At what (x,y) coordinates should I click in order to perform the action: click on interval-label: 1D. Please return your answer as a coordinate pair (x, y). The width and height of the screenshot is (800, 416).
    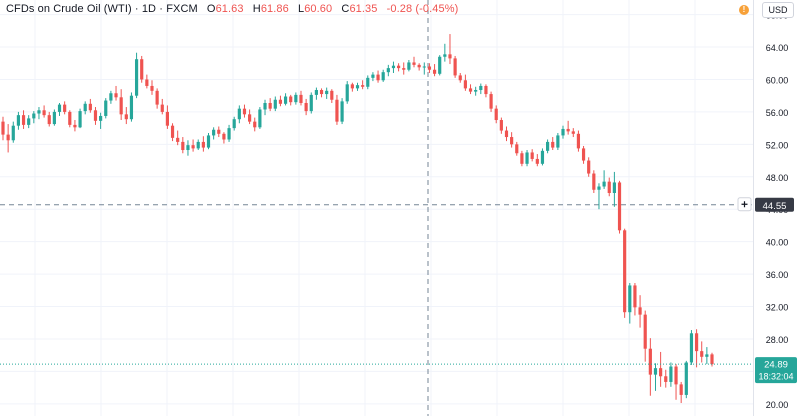
    Looking at the image, I should click on (149, 9).